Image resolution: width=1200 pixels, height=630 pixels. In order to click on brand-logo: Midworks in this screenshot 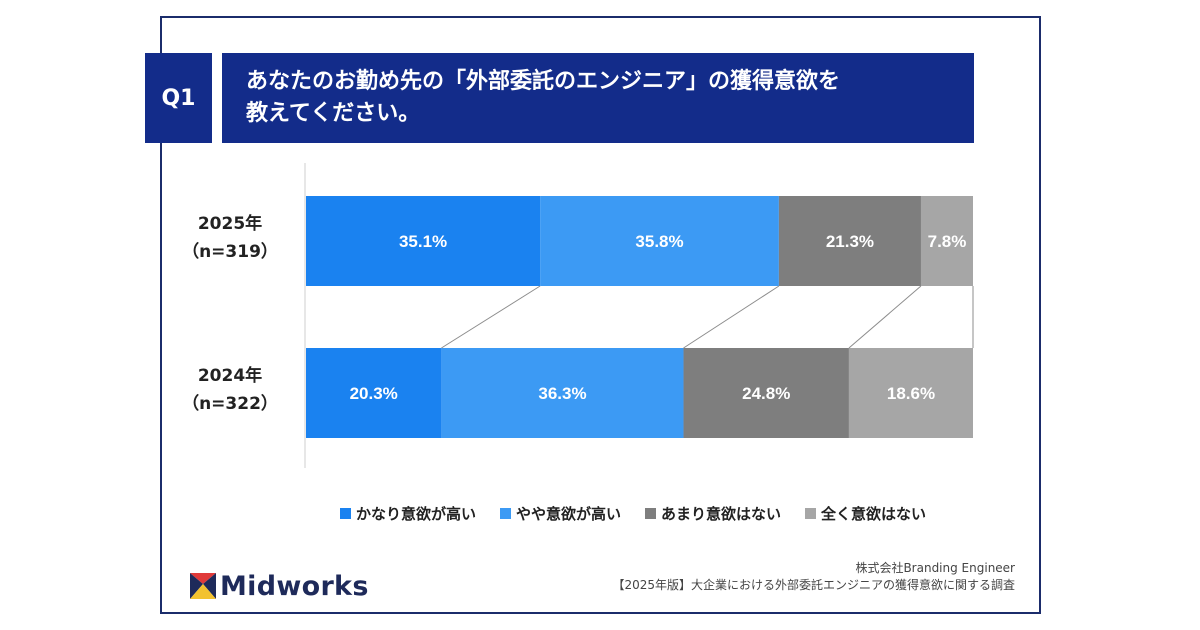, I will do `click(279, 586)`.